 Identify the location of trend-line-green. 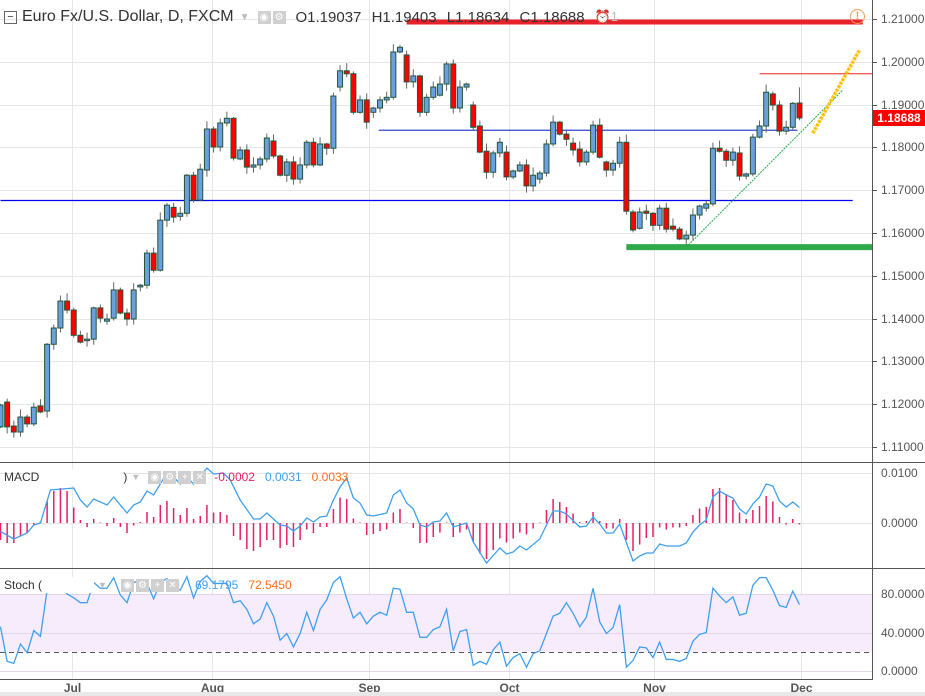
(764, 168).